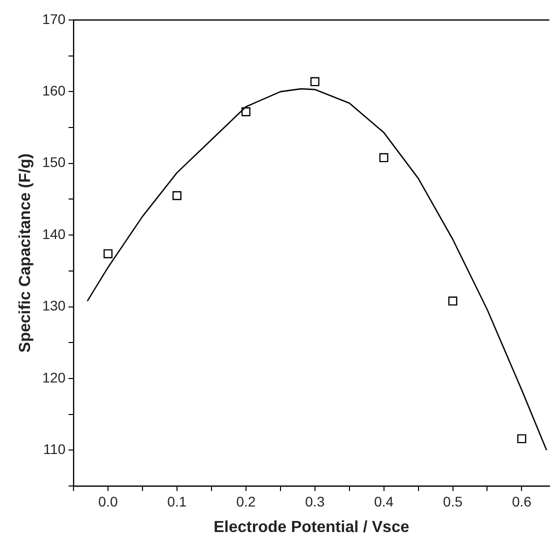 The width and height of the screenshot is (556, 545). What do you see at coordinates (453, 501) in the screenshot?
I see `x-tick-label: 0.5` at bounding box center [453, 501].